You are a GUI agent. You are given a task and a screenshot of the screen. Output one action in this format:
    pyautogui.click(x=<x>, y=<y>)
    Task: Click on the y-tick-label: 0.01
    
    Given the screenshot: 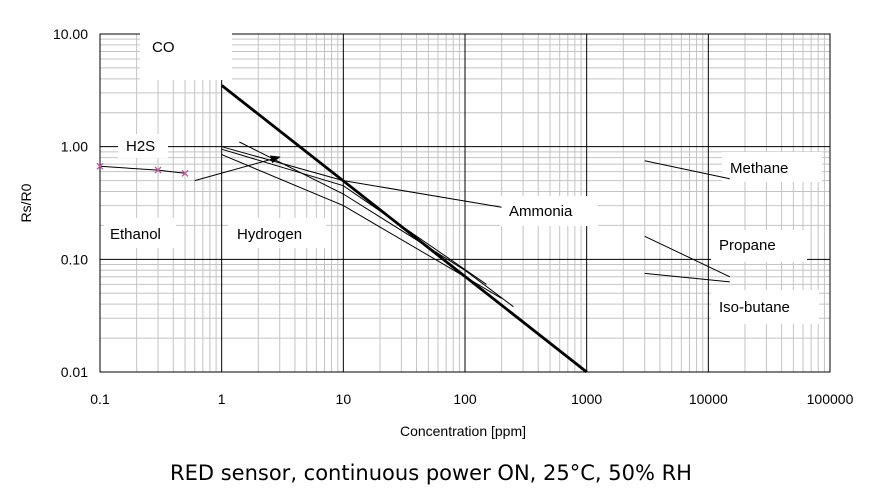 What is the action you would take?
    pyautogui.click(x=74, y=372)
    